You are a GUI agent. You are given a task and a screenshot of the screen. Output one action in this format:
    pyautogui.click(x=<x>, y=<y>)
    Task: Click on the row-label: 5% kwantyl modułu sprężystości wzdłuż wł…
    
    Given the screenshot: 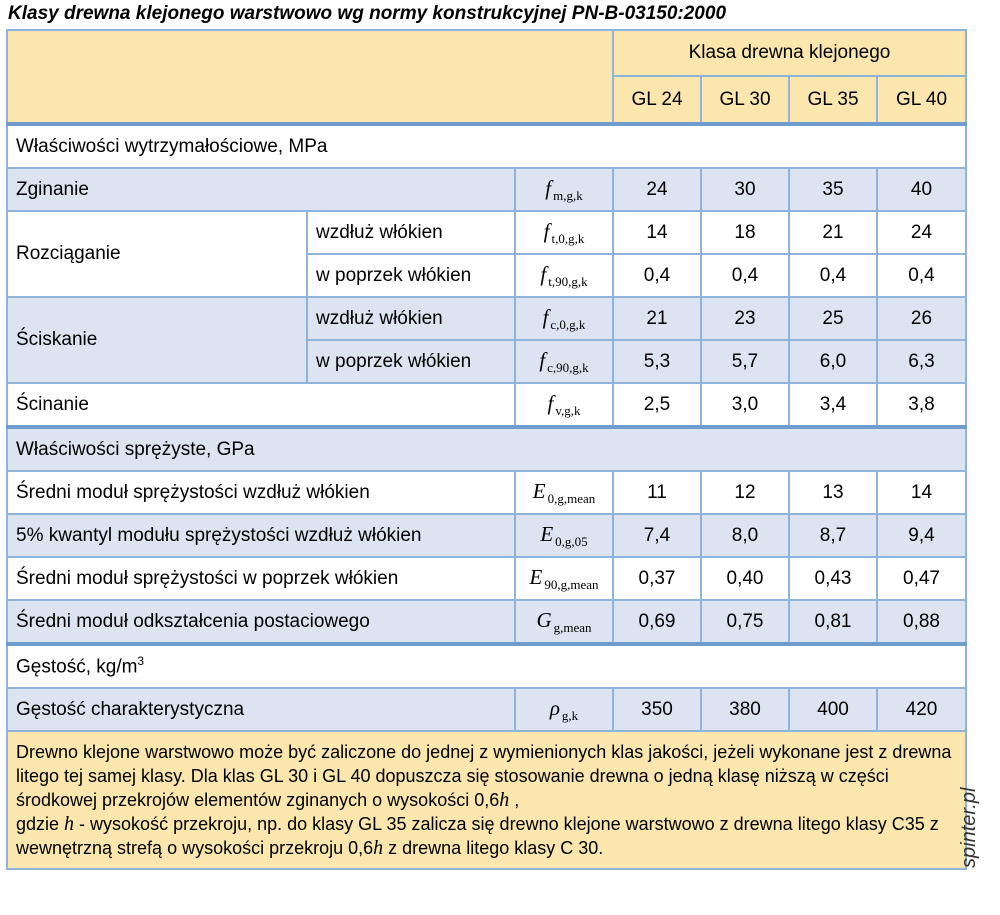 What is the action you would take?
    pyautogui.click(x=261, y=535)
    